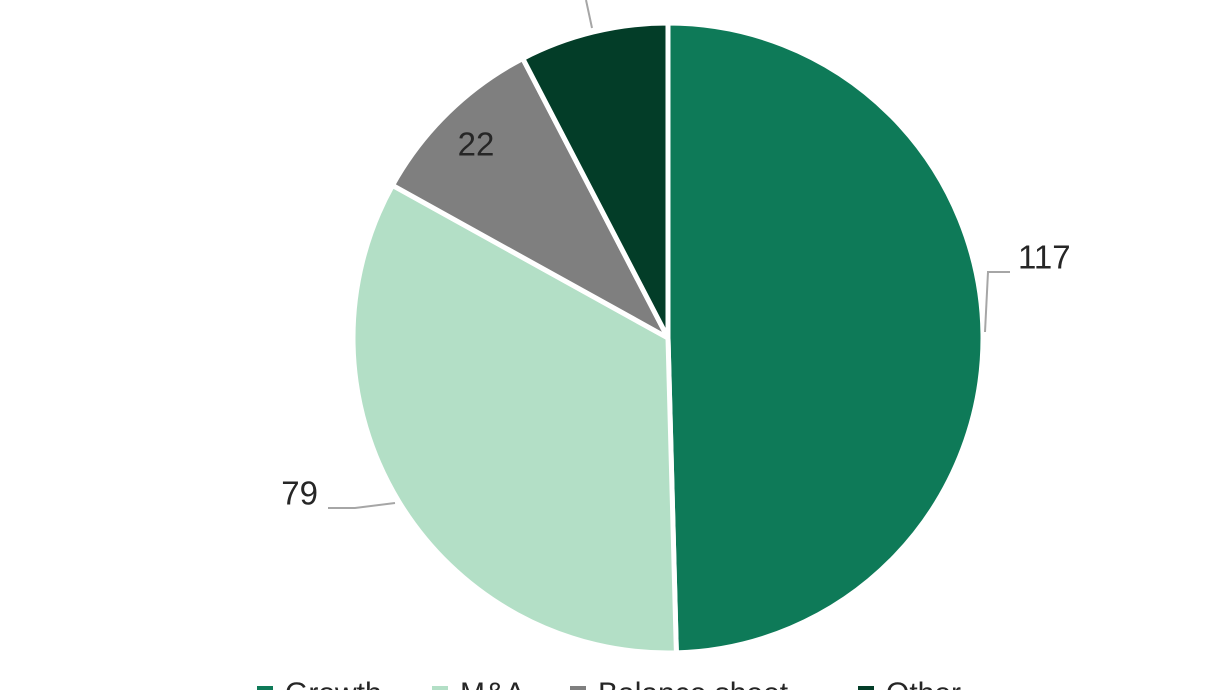 This screenshot has height=690, width=1226. Describe the element at coordinates (492, 683) in the screenshot. I see `legend-label: M&A` at that location.